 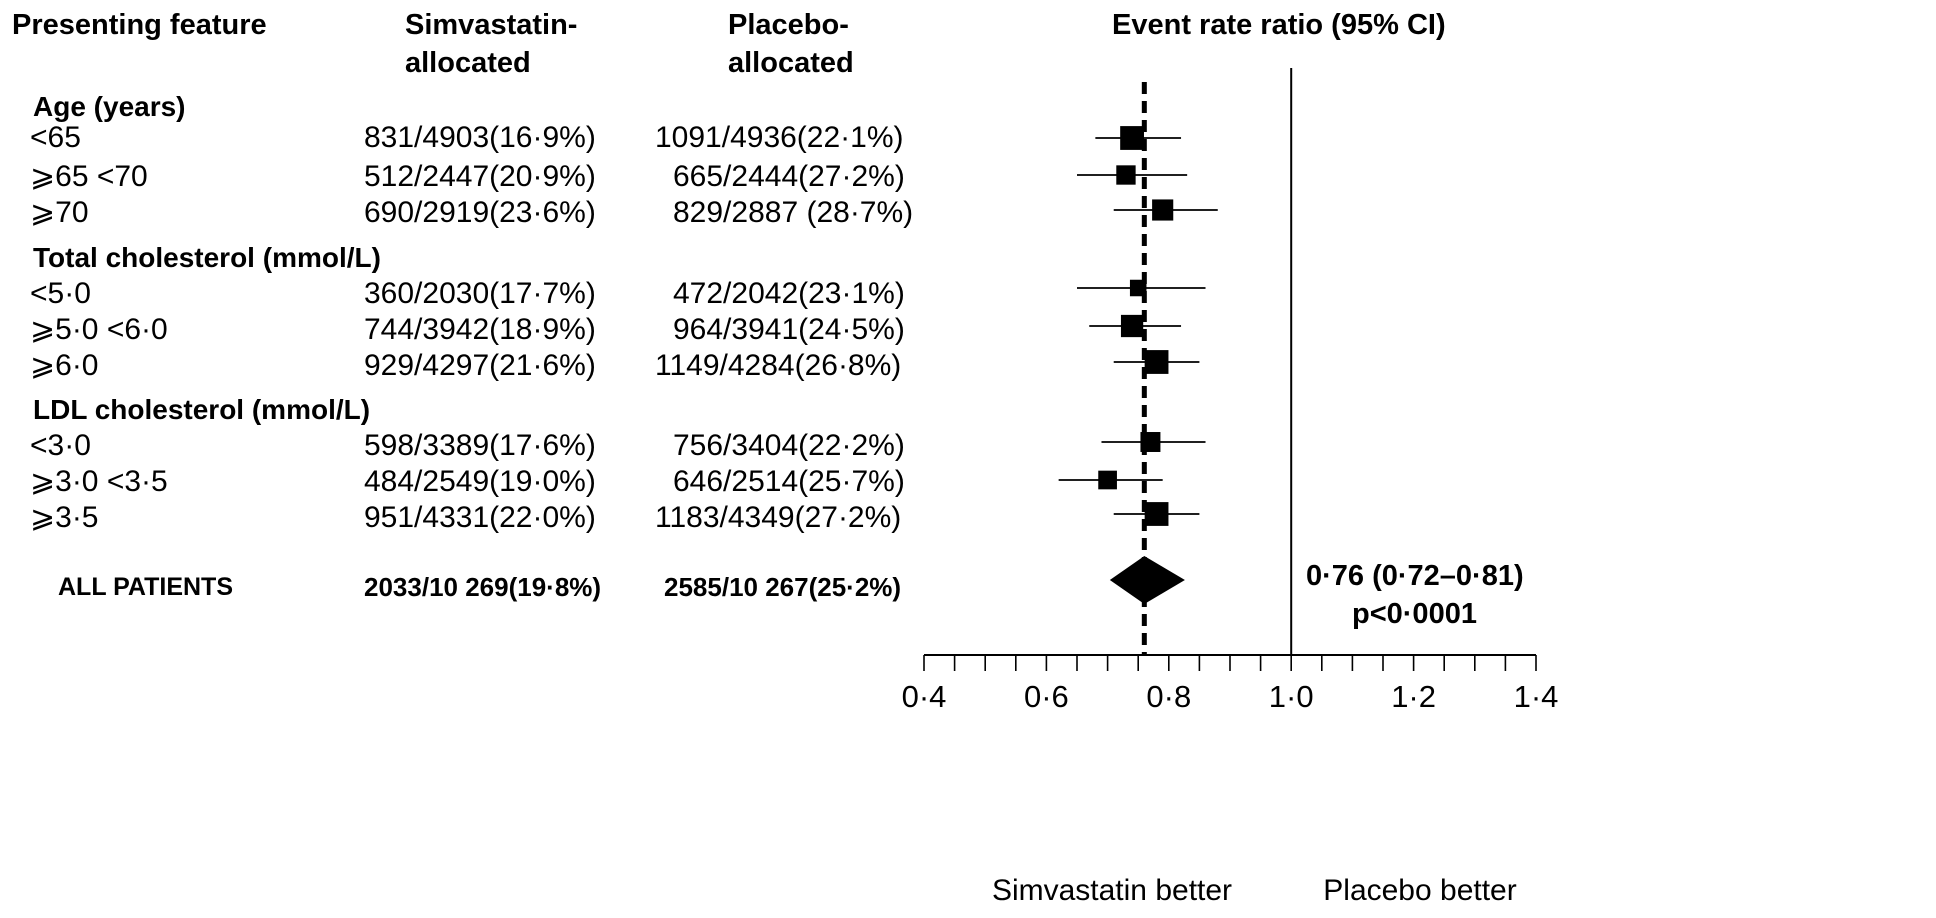 What do you see at coordinates (789, 481) in the screenshot?
I see `row-placebo: 646/2514(25·7%)` at bounding box center [789, 481].